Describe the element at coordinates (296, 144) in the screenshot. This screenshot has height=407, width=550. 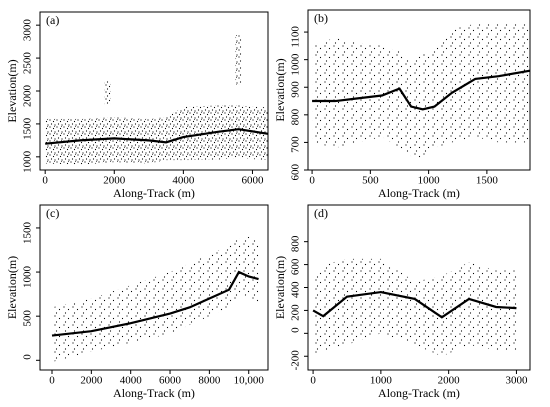
I see `y-tick-label: 700` at that location.